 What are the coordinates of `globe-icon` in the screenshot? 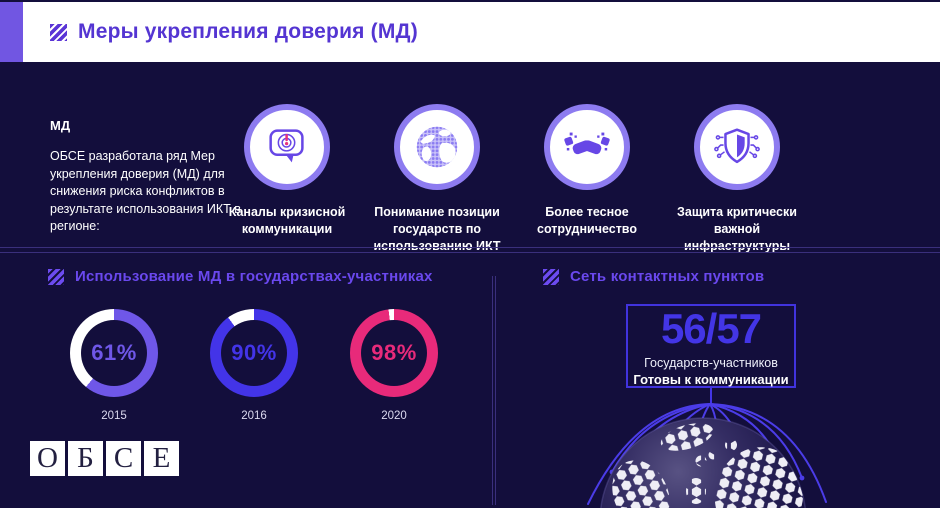 It's located at (703, 462).